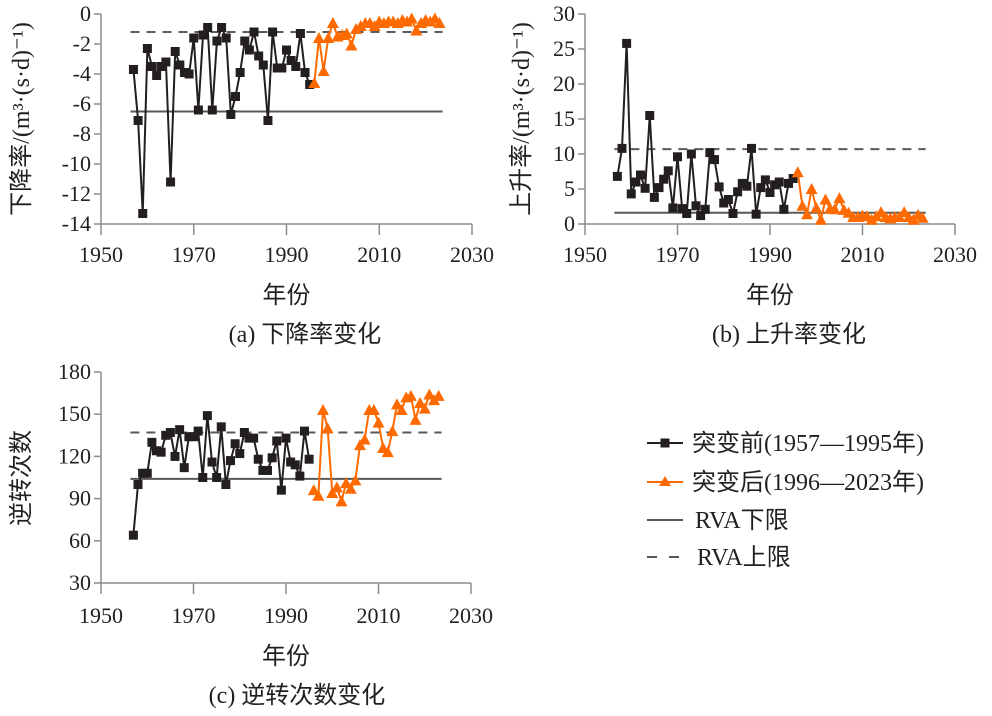 Image resolution: width=992 pixels, height=716 pixels. Describe the element at coordinates (82, 73) in the screenshot. I see `y-tick-label: -4` at that location.